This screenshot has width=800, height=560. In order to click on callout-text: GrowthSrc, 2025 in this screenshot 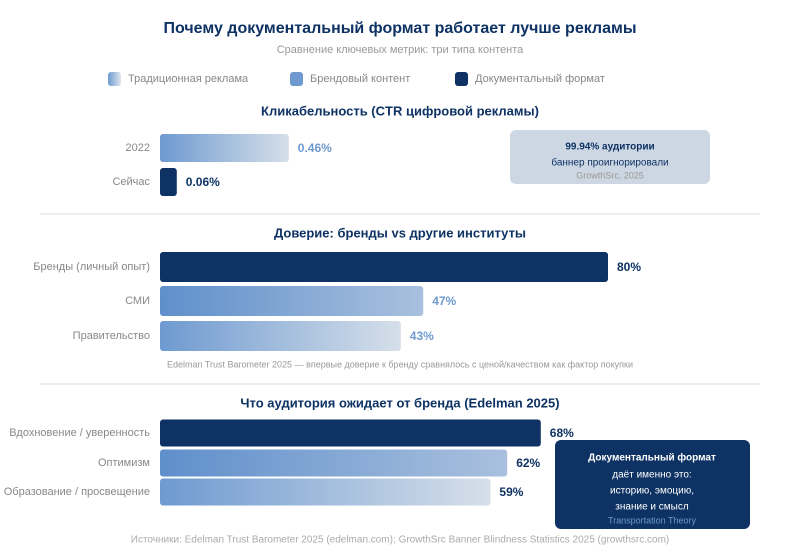, I will do `click(610, 175)`.